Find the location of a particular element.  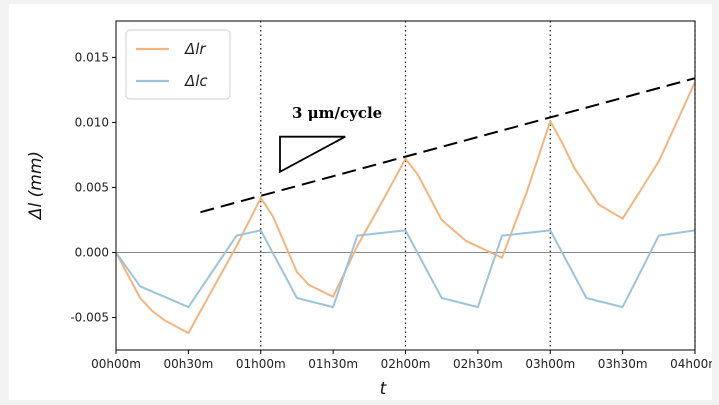

x-axis-title: t is located at coordinates (384, 389).